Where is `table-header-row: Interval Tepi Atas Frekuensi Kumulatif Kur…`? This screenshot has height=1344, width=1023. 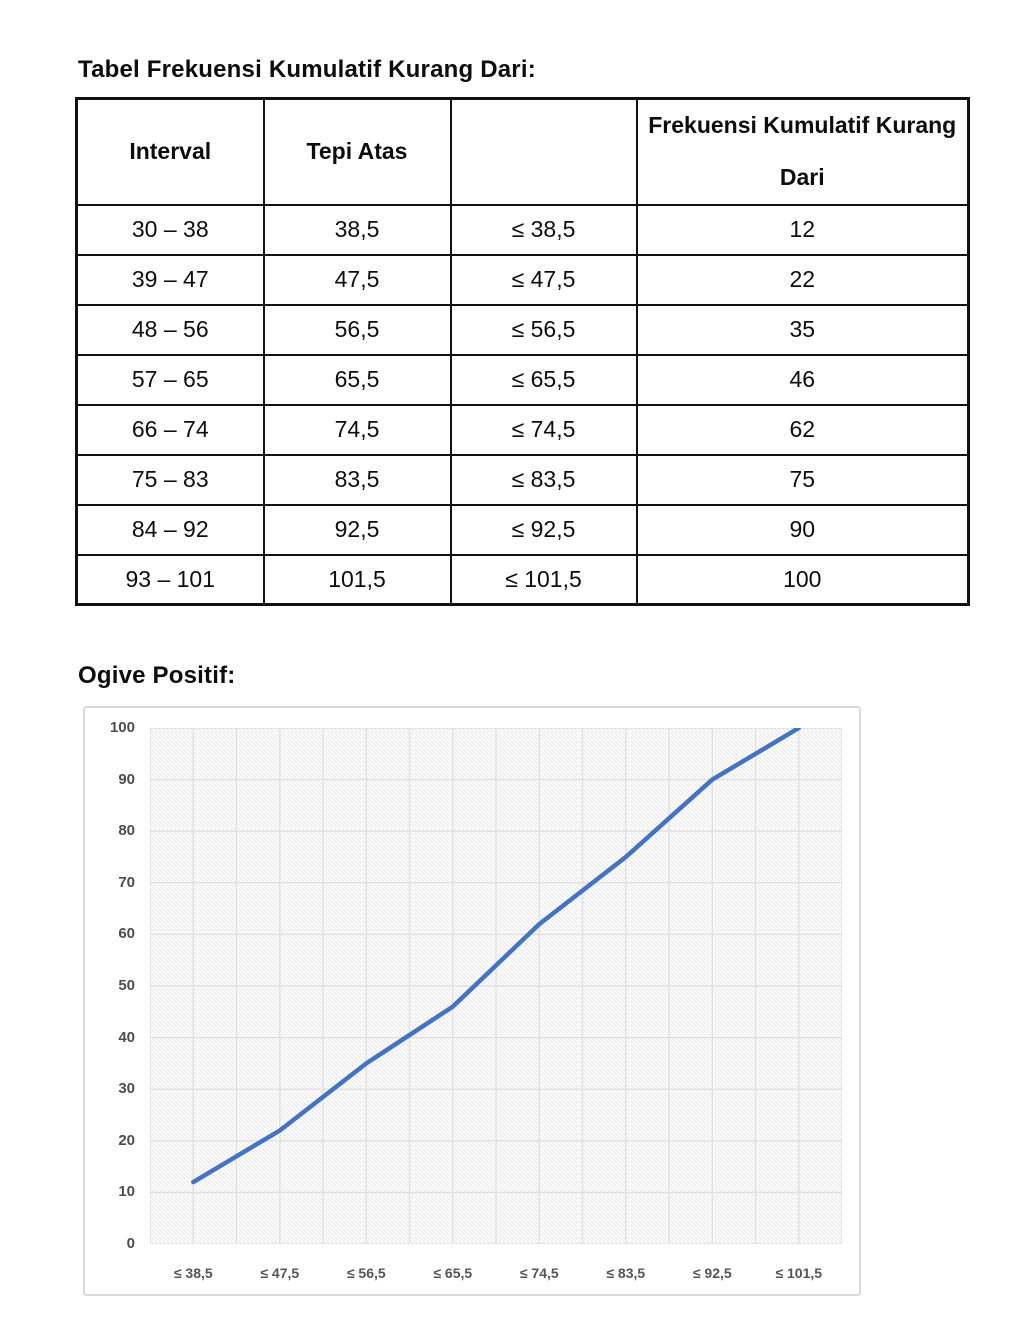
table-header-row: Interval Tepi Atas Frekuensi Kumulatif Kur… is located at coordinates (522, 151).